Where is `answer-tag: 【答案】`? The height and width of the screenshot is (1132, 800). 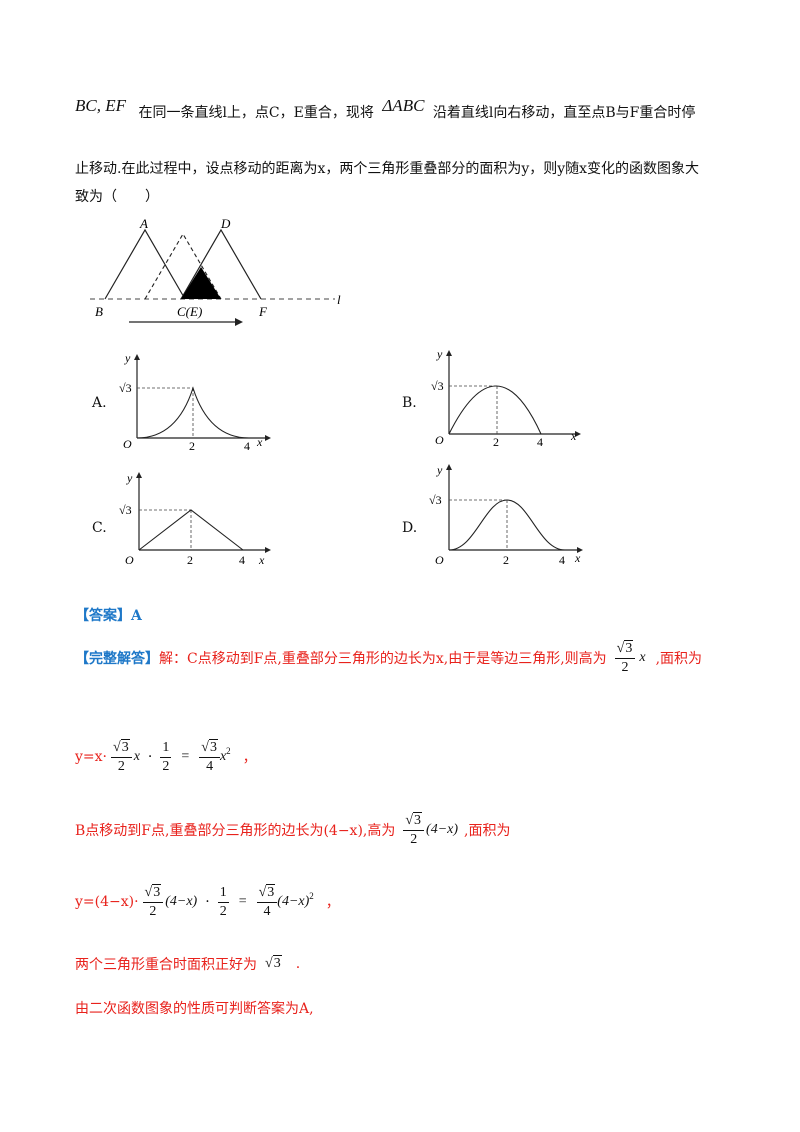 answer-tag: 【答案】 is located at coordinates (103, 616).